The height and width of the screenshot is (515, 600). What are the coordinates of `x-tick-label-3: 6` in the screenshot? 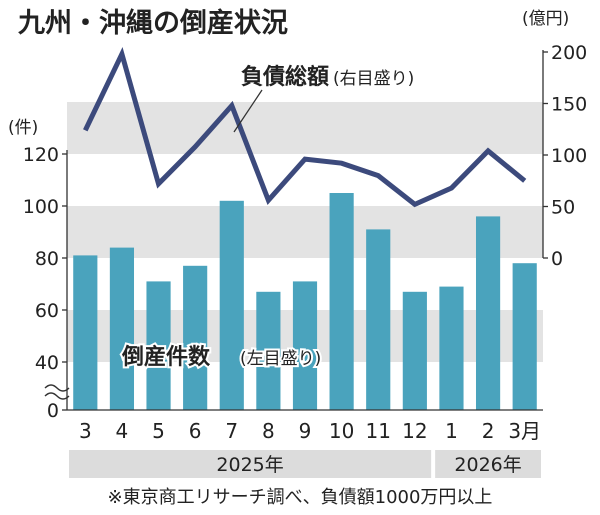 It's located at (195, 431).